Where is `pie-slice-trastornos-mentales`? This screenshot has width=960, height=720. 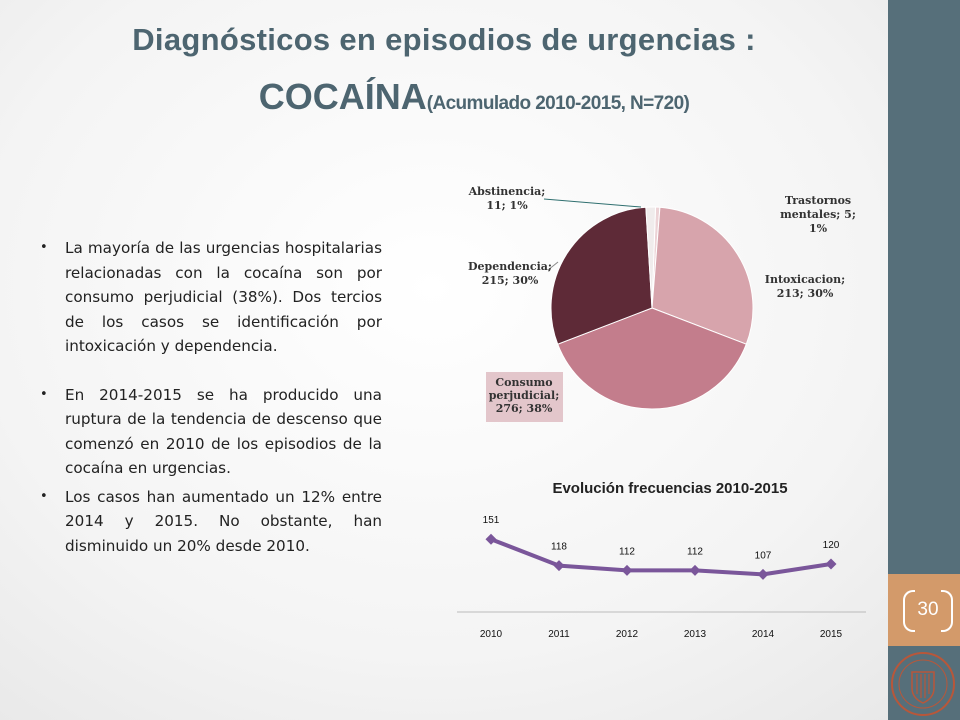 pie-slice-trastornos-mentales is located at coordinates (656, 257).